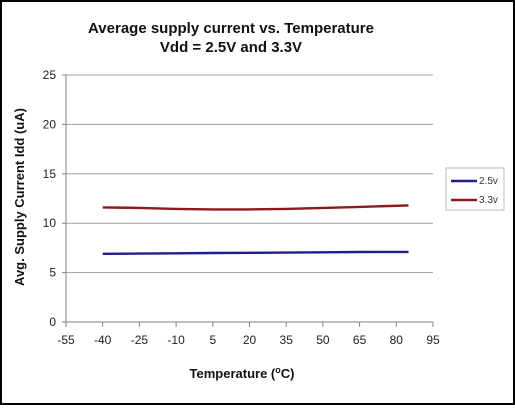  I want to click on x-axis-label-tail: C), so click(288, 373).